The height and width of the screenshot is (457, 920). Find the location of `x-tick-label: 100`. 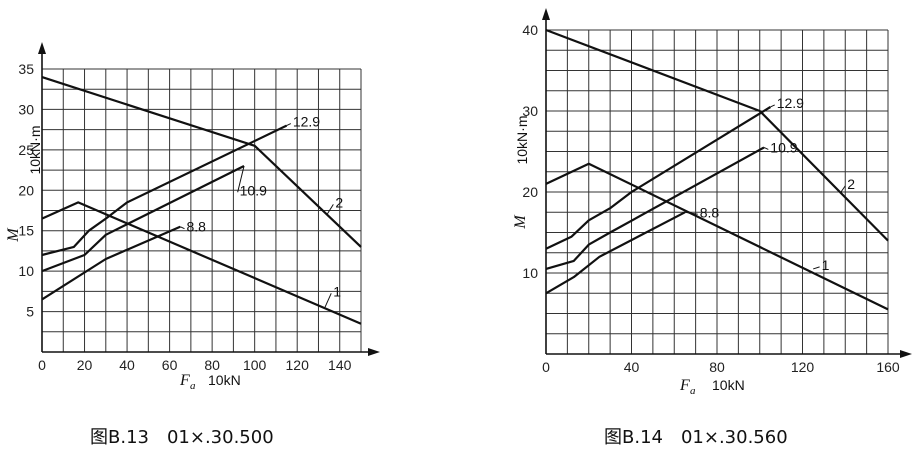

x-tick-label: 100 is located at coordinates (255, 365).